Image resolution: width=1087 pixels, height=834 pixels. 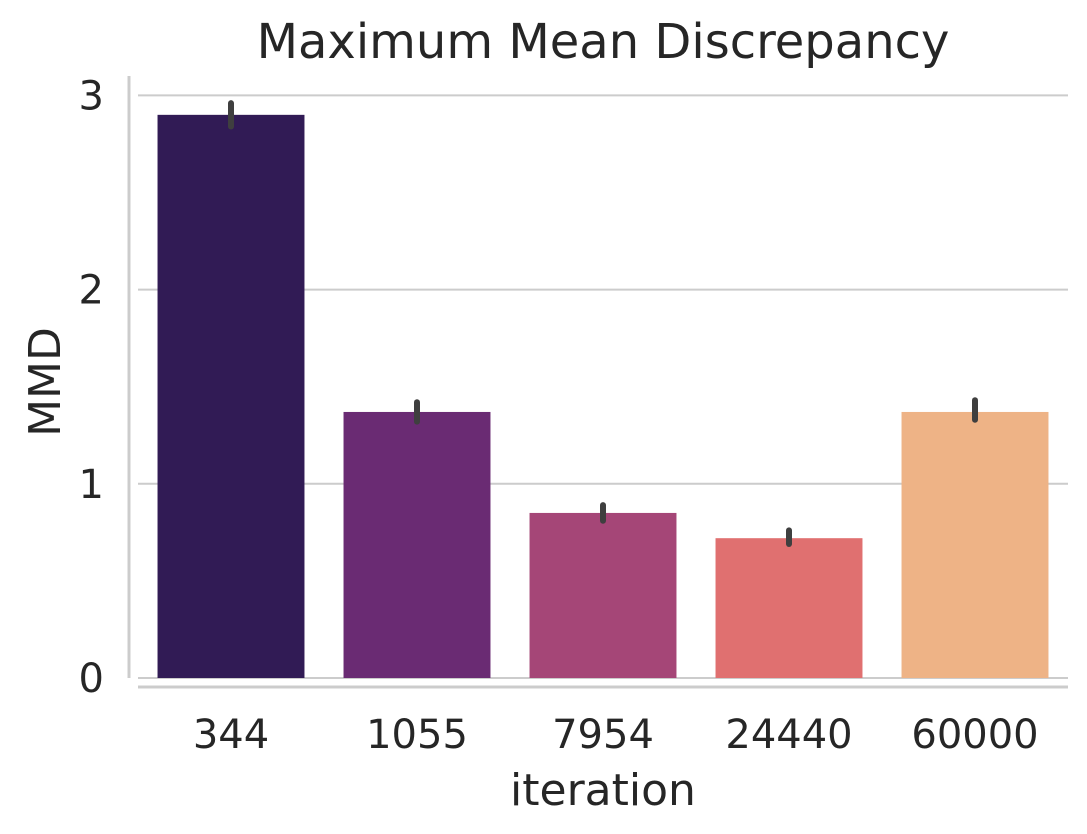 What do you see at coordinates (603, 790) in the screenshot?
I see `x-axis-label: iteration` at bounding box center [603, 790].